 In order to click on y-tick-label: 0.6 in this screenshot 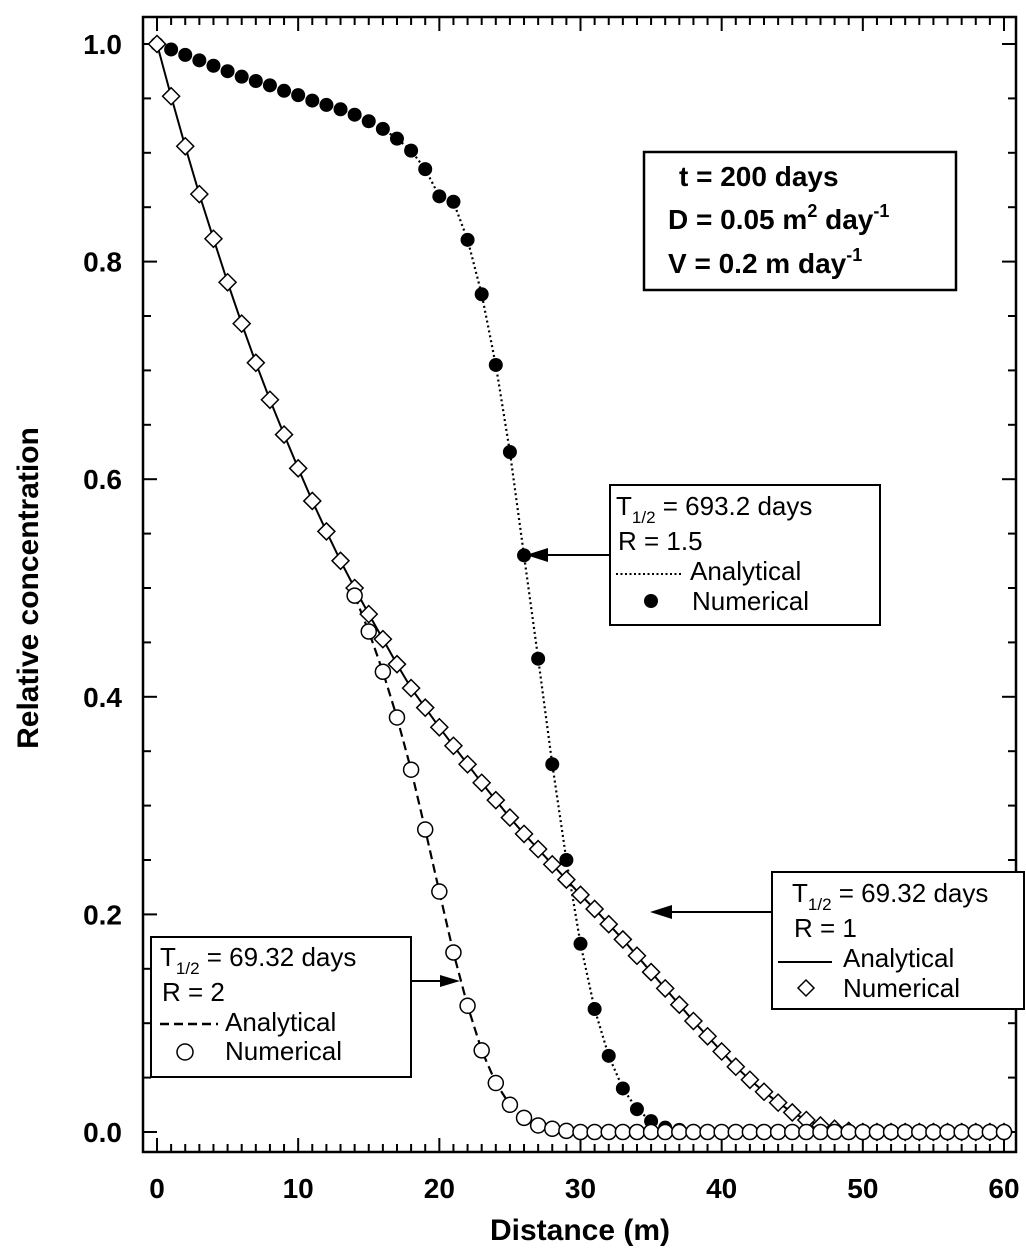, I will do `click(102, 479)`.